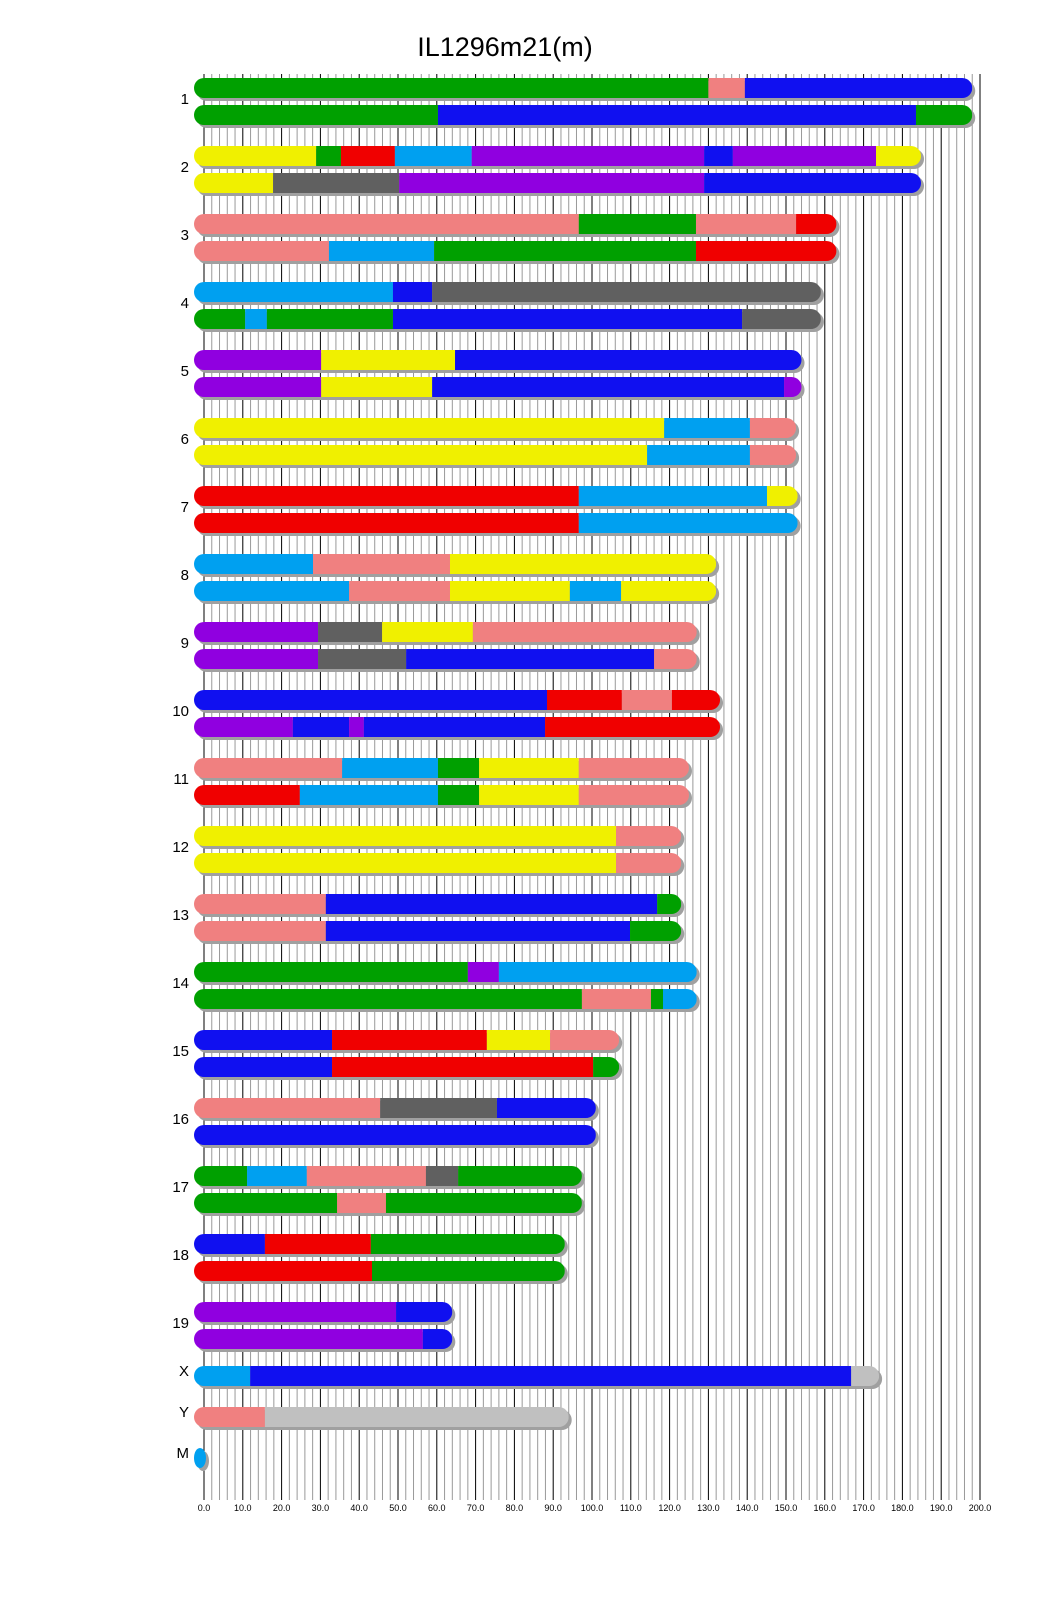 This screenshot has height=1616, width=1040. Describe the element at coordinates (515, 1508) in the screenshot. I see `x-tick-label: 80.0` at that location.